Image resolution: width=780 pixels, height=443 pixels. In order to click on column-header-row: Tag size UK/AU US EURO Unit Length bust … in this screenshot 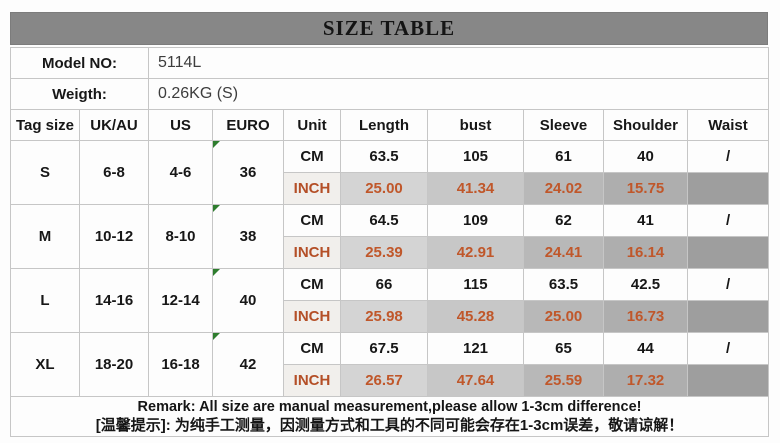, I will do `click(390, 125)`.